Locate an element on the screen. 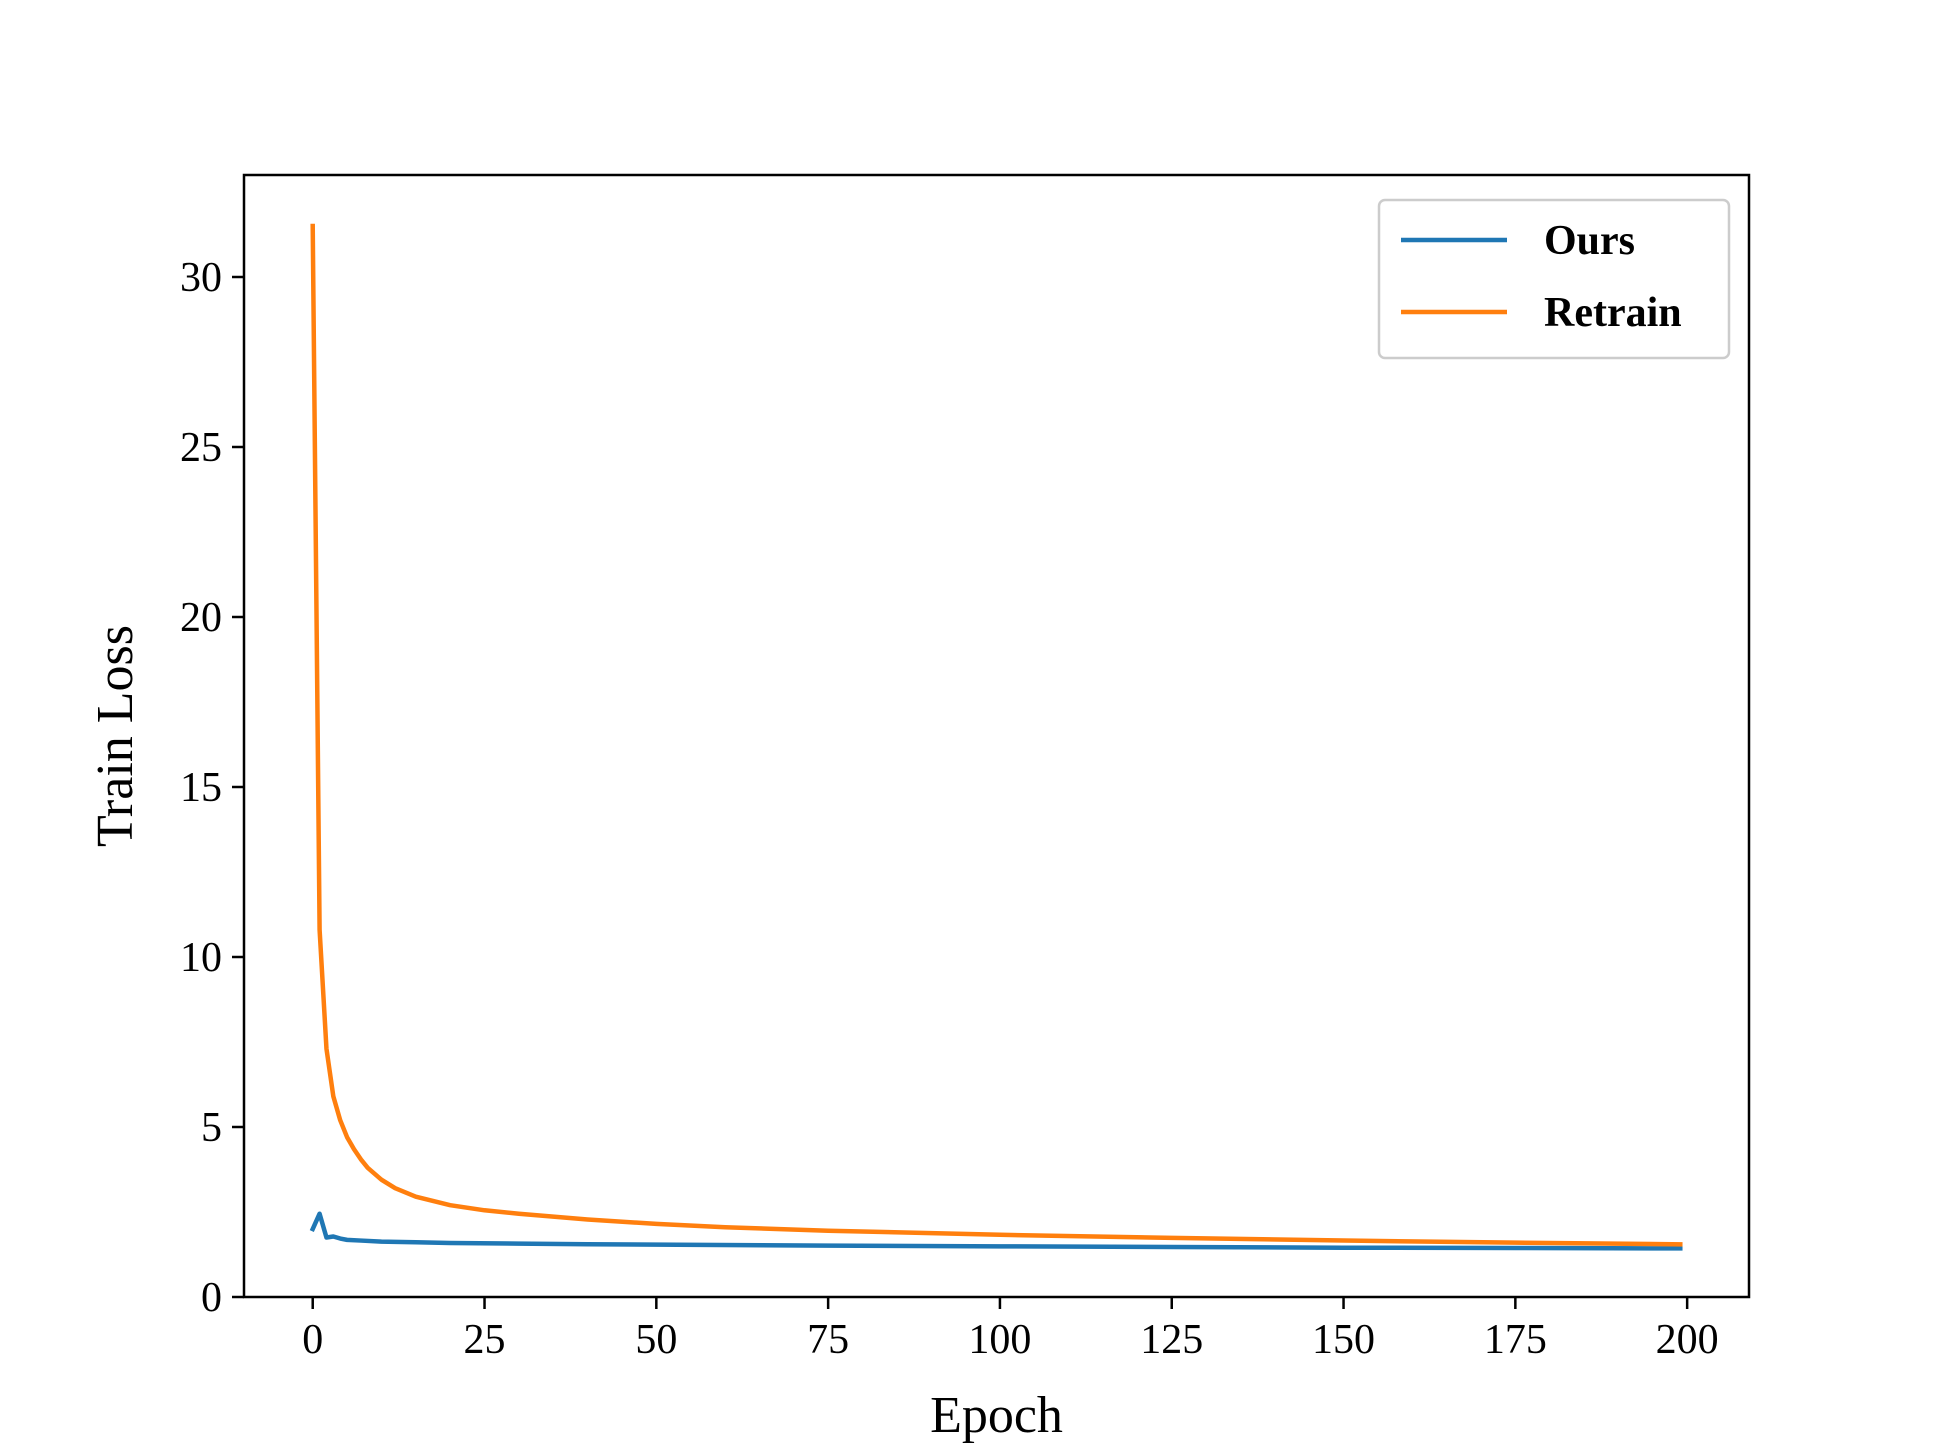  y-tick-label: 25 is located at coordinates (201, 448).